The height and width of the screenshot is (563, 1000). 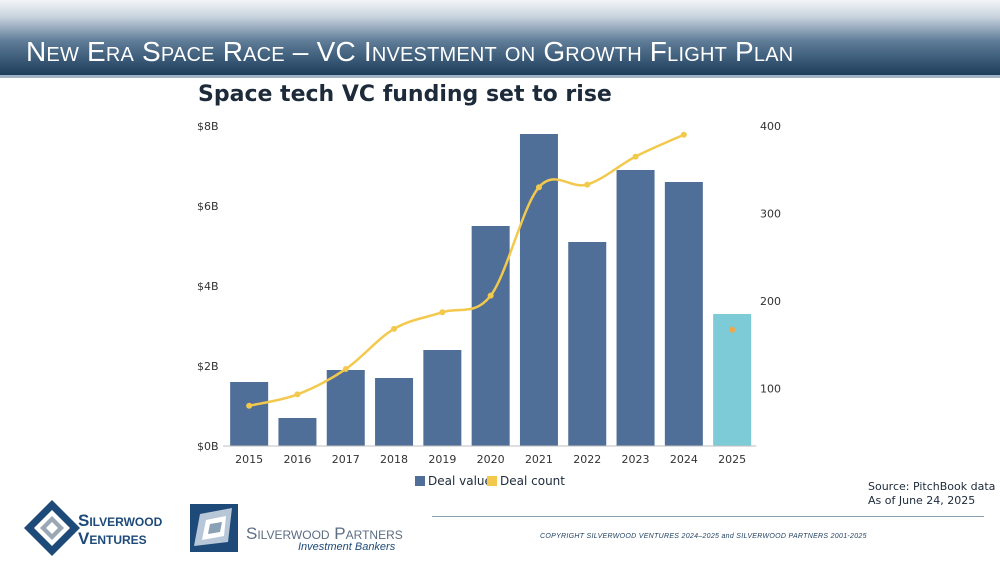 I want to click on x-tick-label: 2024, so click(x=684, y=459).